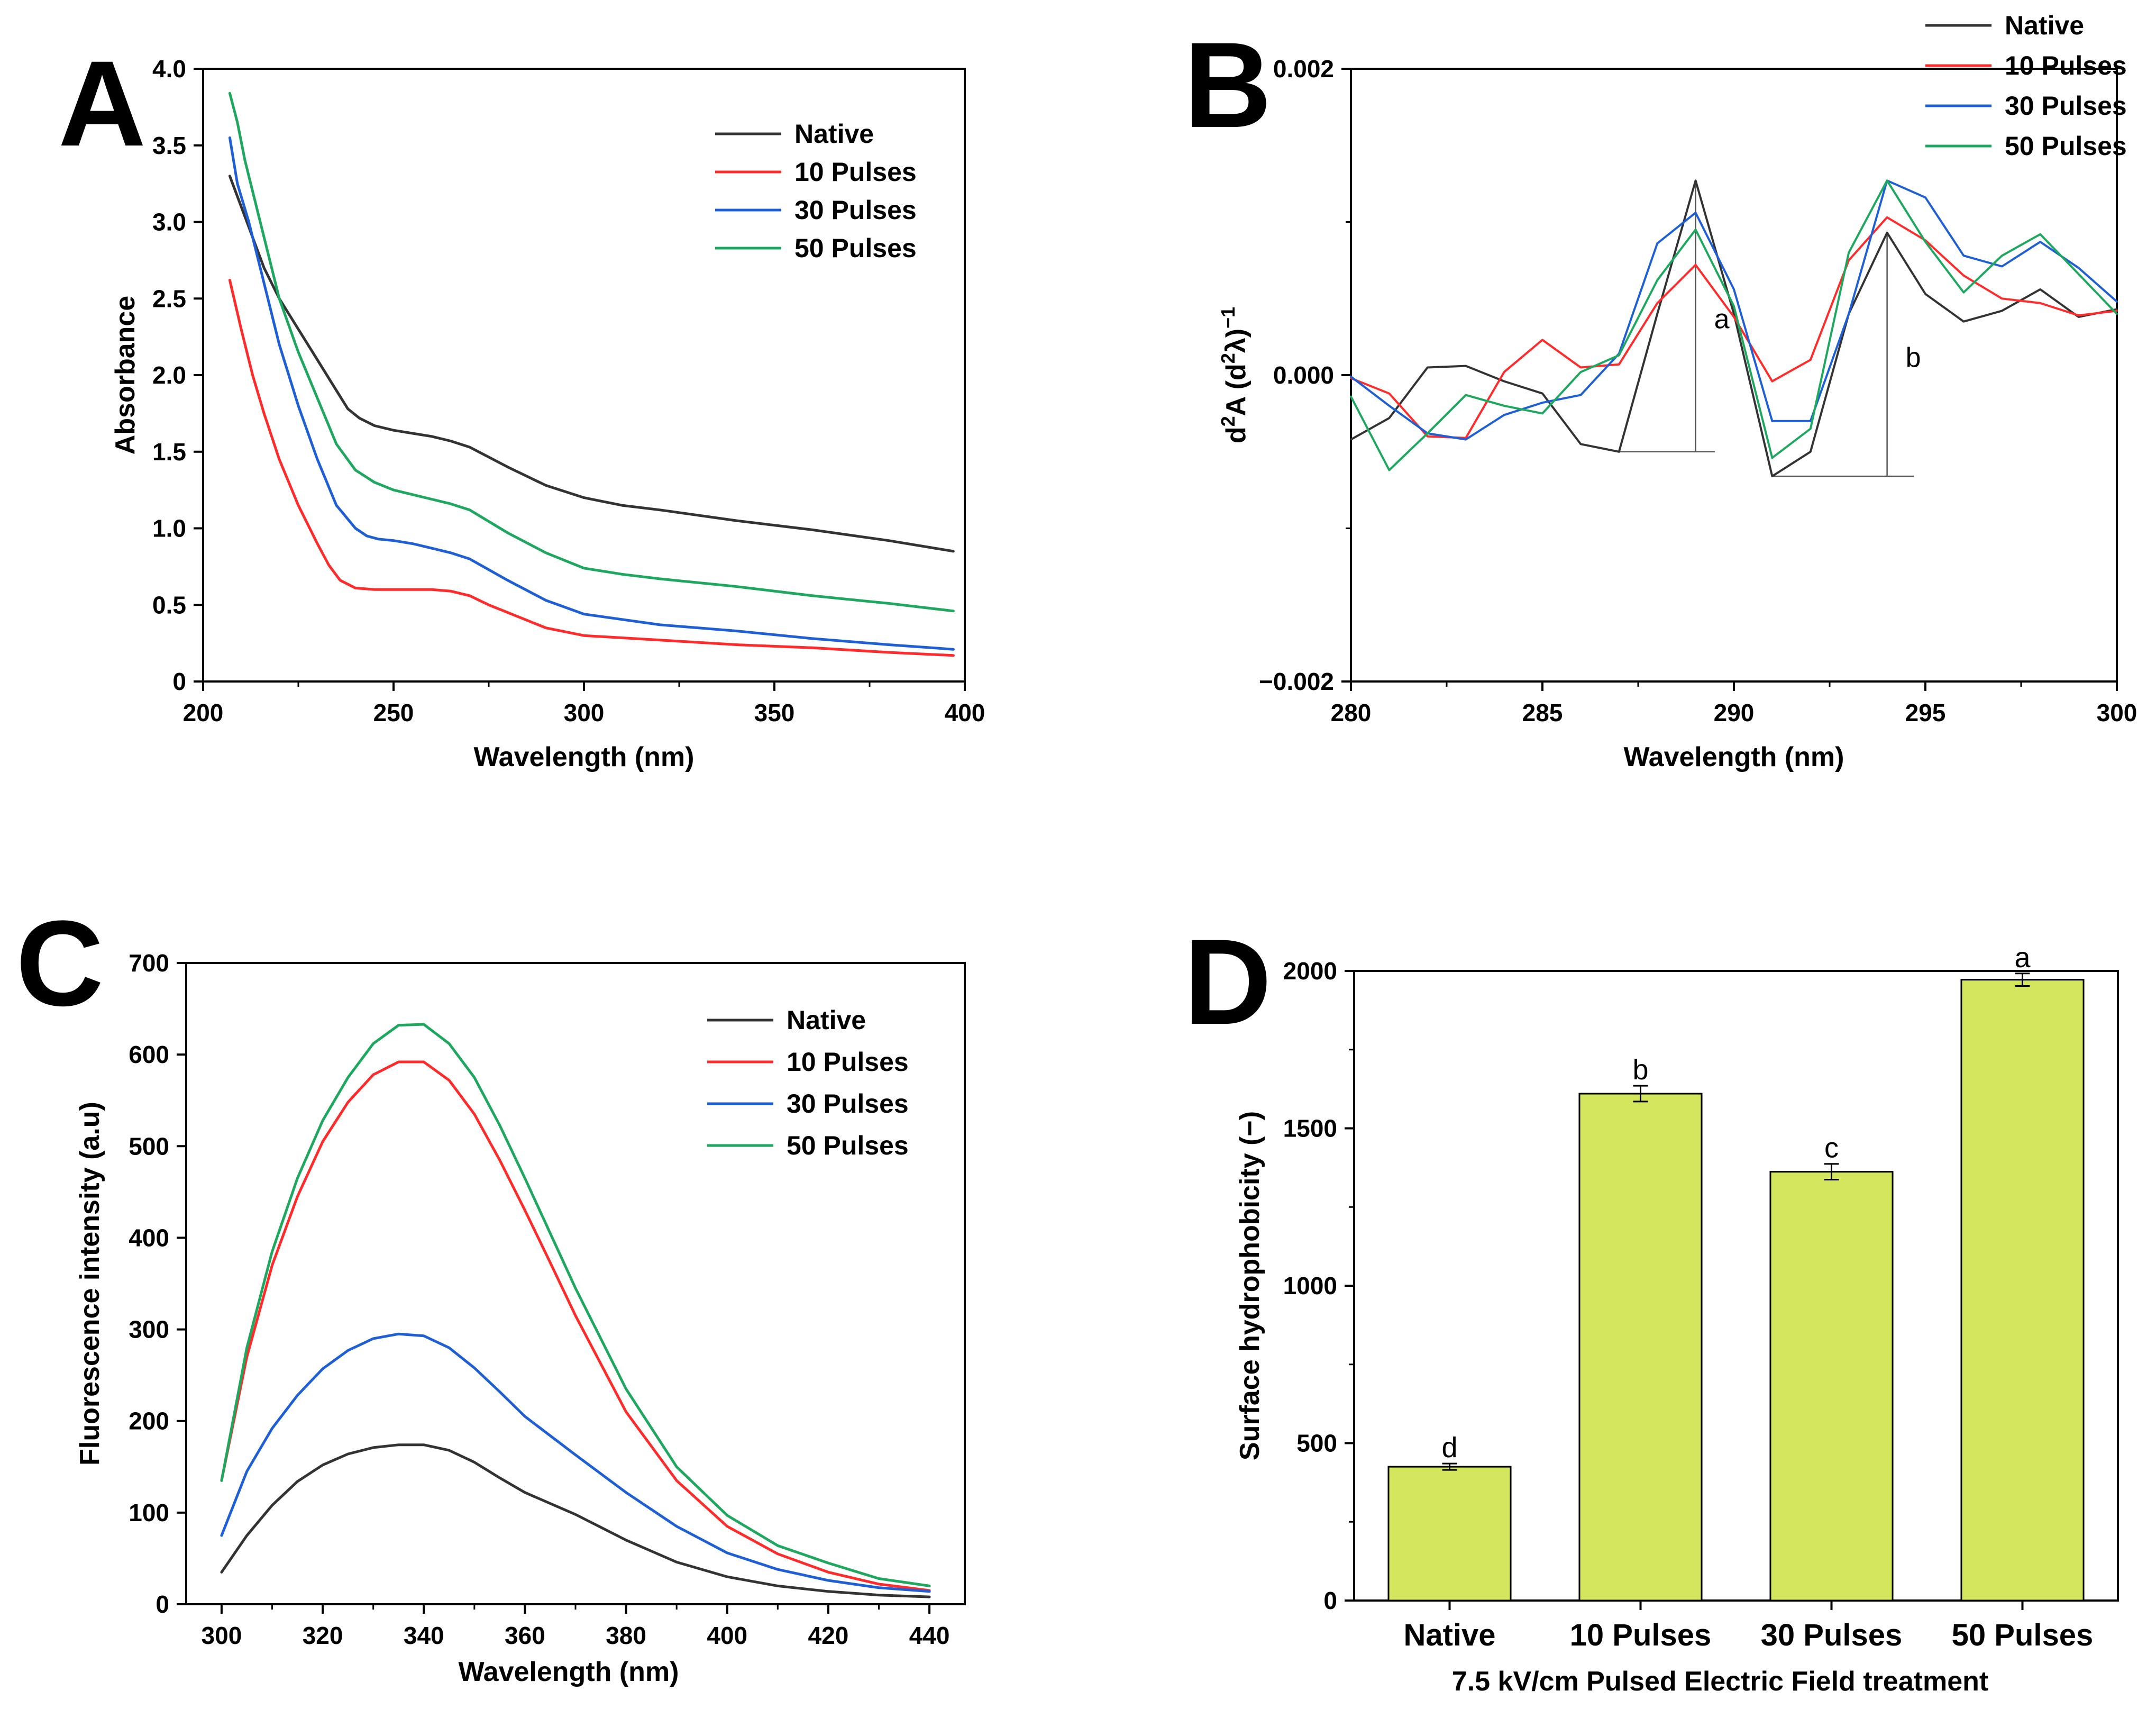 This screenshot has width=2156, height=1709. Describe the element at coordinates (828, 1635) in the screenshot. I see `x-tick-label: 420` at that location.